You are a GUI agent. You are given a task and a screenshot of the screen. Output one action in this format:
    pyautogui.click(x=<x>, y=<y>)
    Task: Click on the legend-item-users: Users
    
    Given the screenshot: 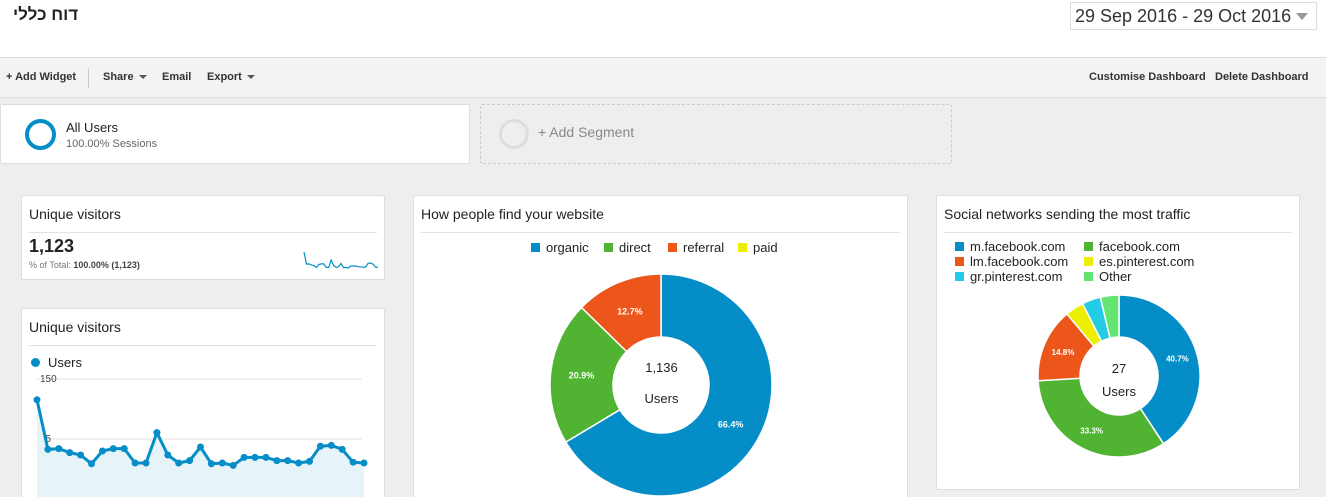 What is the action you would take?
    pyautogui.click(x=56, y=362)
    